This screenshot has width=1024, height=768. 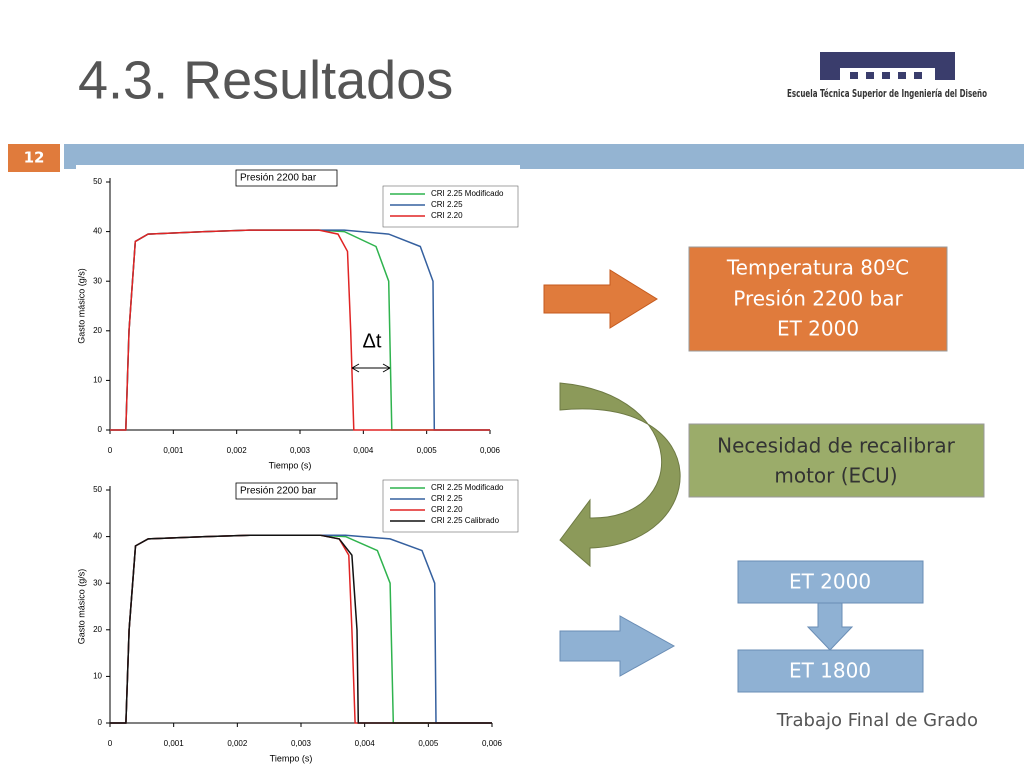 I want to click on down-arrow, so click(x=830, y=626).